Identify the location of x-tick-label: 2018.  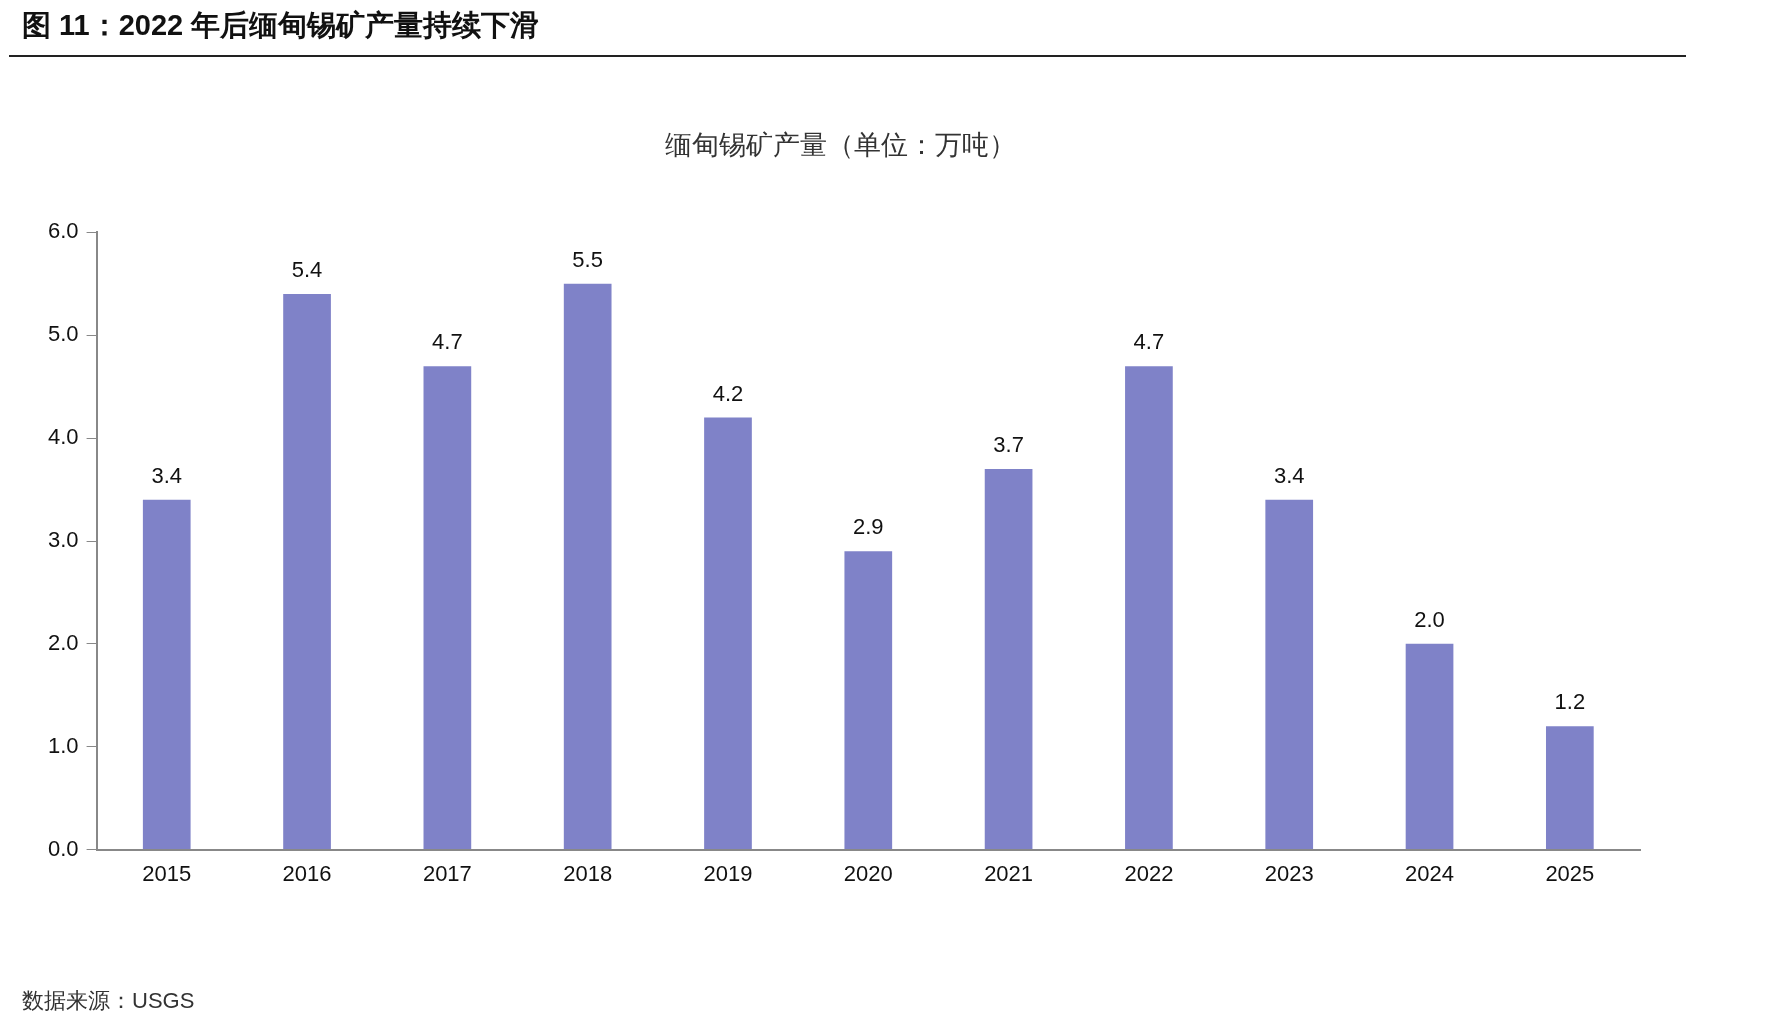
(588, 873).